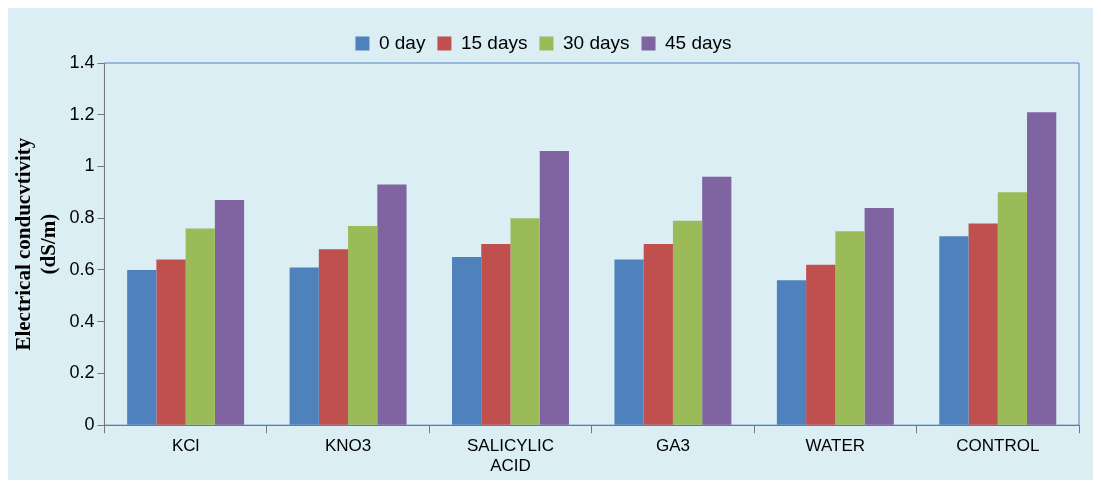 The image size is (1101, 488). What do you see at coordinates (82, 113) in the screenshot?
I see `y-tick-label: 1.2` at bounding box center [82, 113].